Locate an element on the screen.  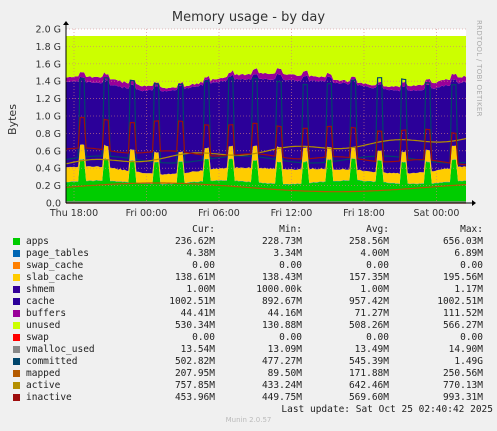
legend-name: slab_cache is located at coordinates (55, 277).